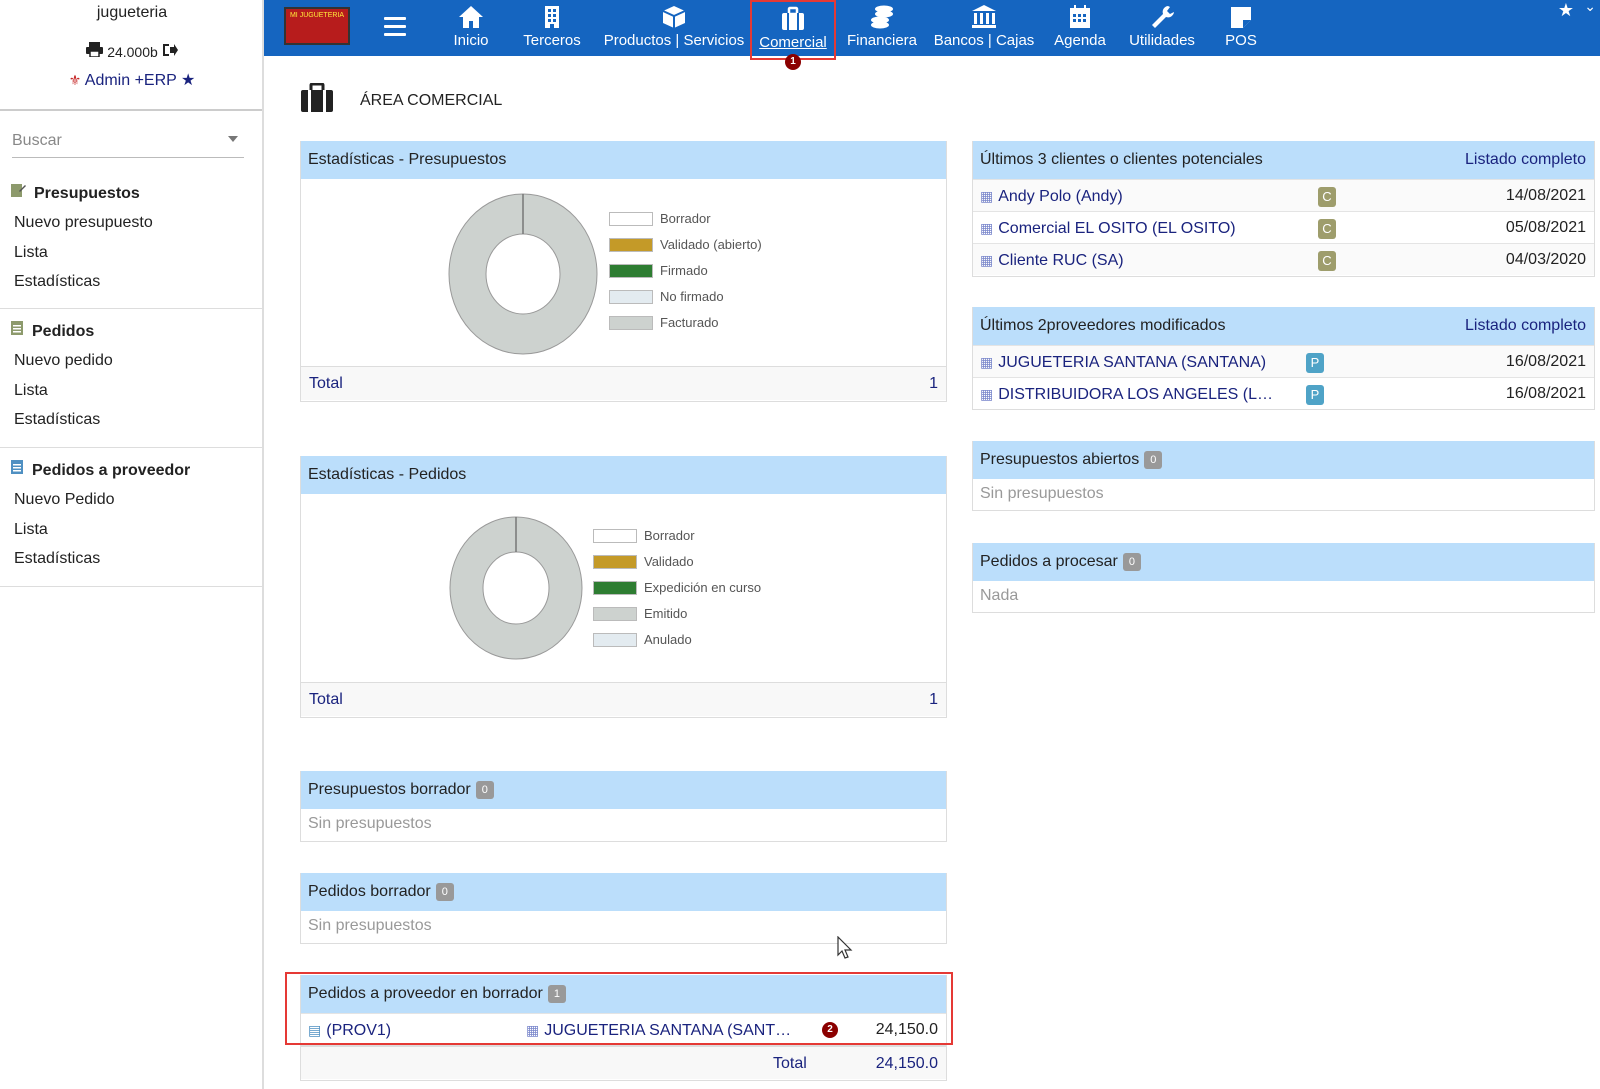  What do you see at coordinates (132, 12) in the screenshot?
I see `company-name: jugueteria` at bounding box center [132, 12].